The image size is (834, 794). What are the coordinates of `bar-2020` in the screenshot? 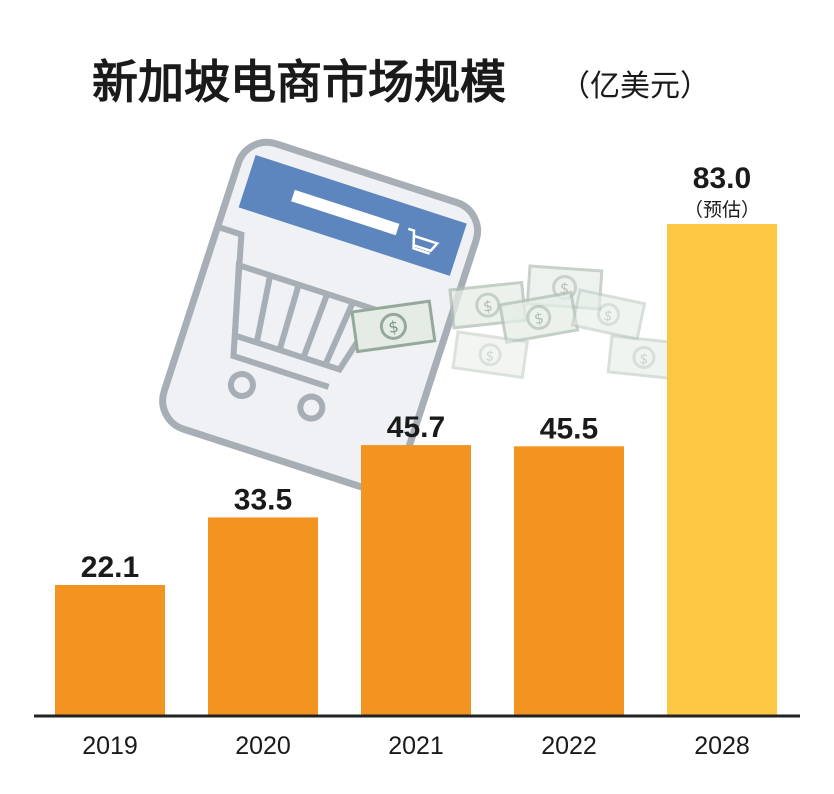 It's located at (263, 616).